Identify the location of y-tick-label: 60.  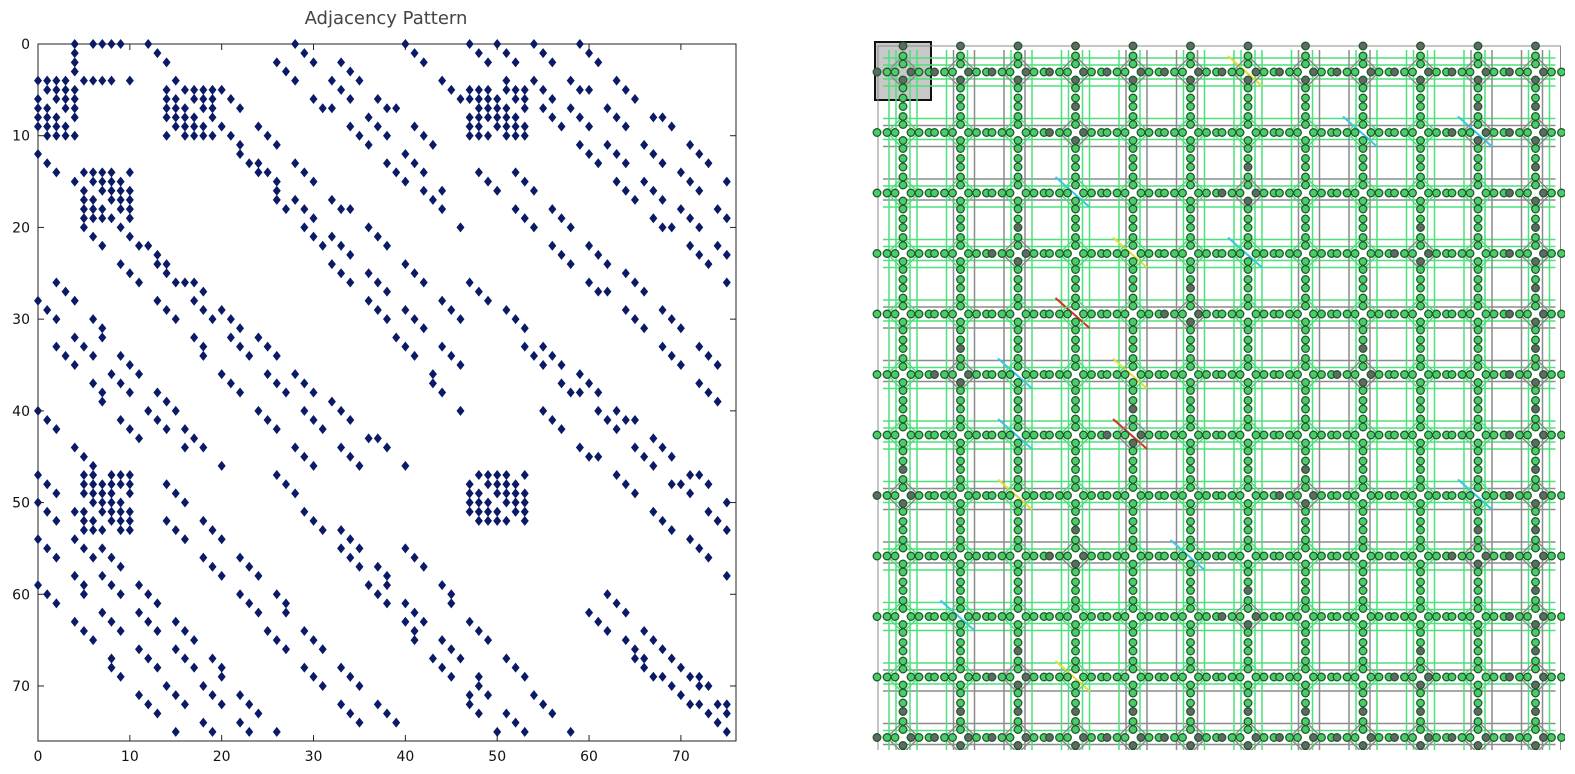
(21, 595).